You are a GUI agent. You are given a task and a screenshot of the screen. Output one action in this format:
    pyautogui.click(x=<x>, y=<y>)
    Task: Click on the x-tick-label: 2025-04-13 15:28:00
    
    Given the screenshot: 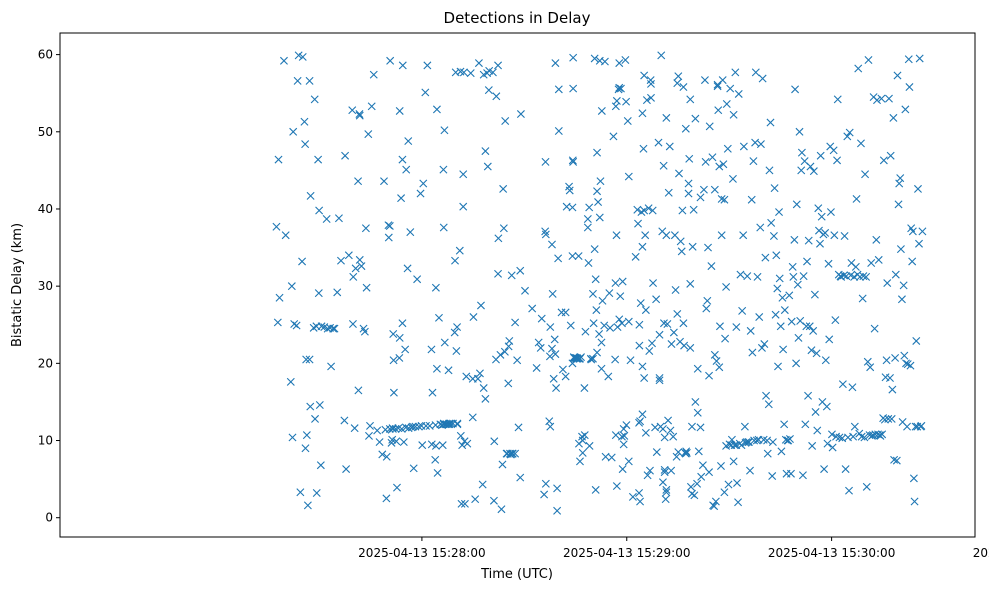 What is the action you would take?
    pyautogui.click(x=421, y=553)
    